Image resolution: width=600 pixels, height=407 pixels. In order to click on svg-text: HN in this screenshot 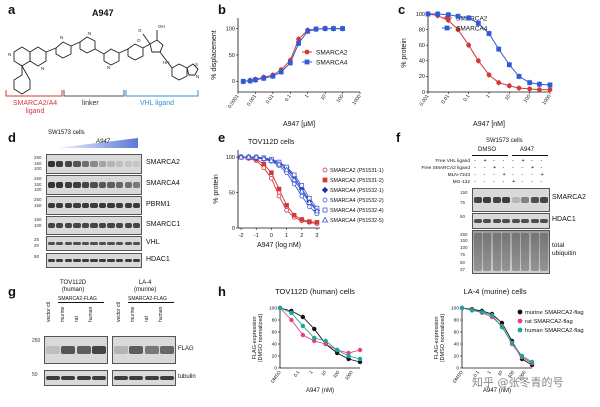, I will do `click(166, 62)`.